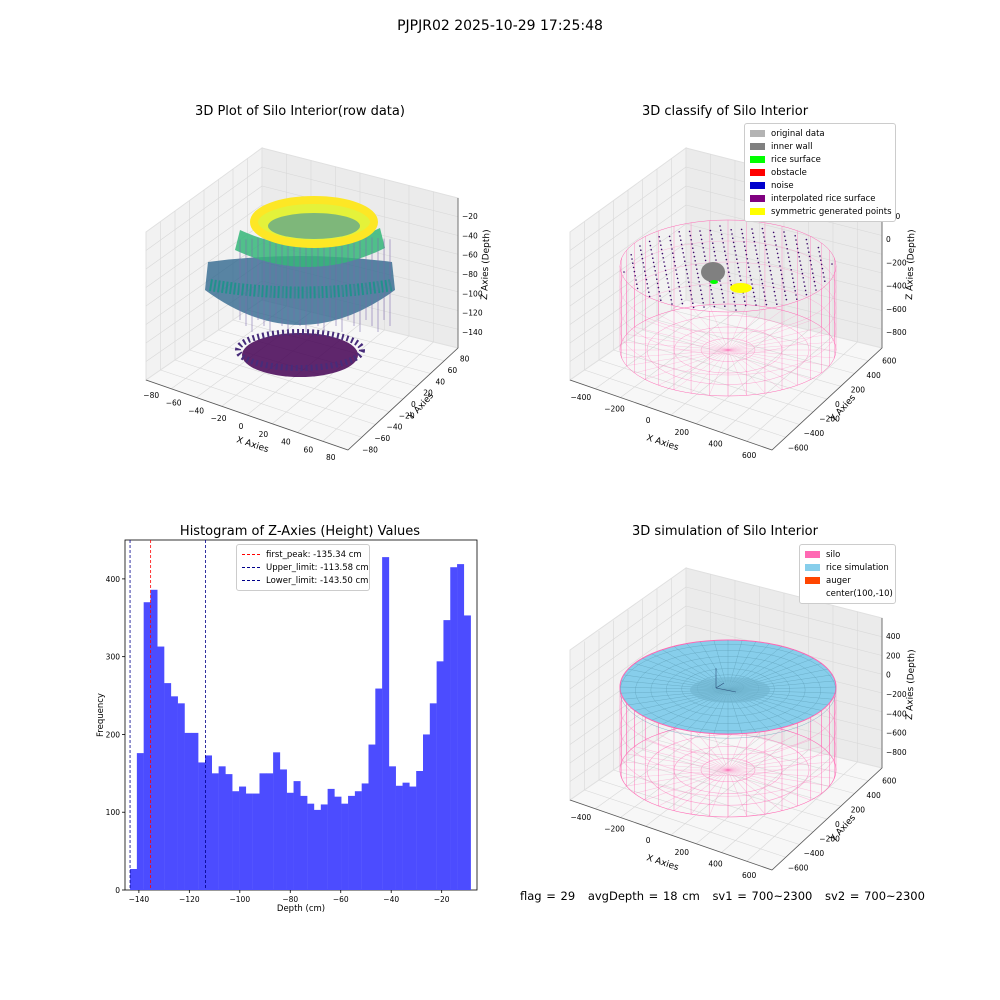 The width and height of the screenshot is (1000, 1000). I want to click on z-tick-label: −40, so click(470, 235).